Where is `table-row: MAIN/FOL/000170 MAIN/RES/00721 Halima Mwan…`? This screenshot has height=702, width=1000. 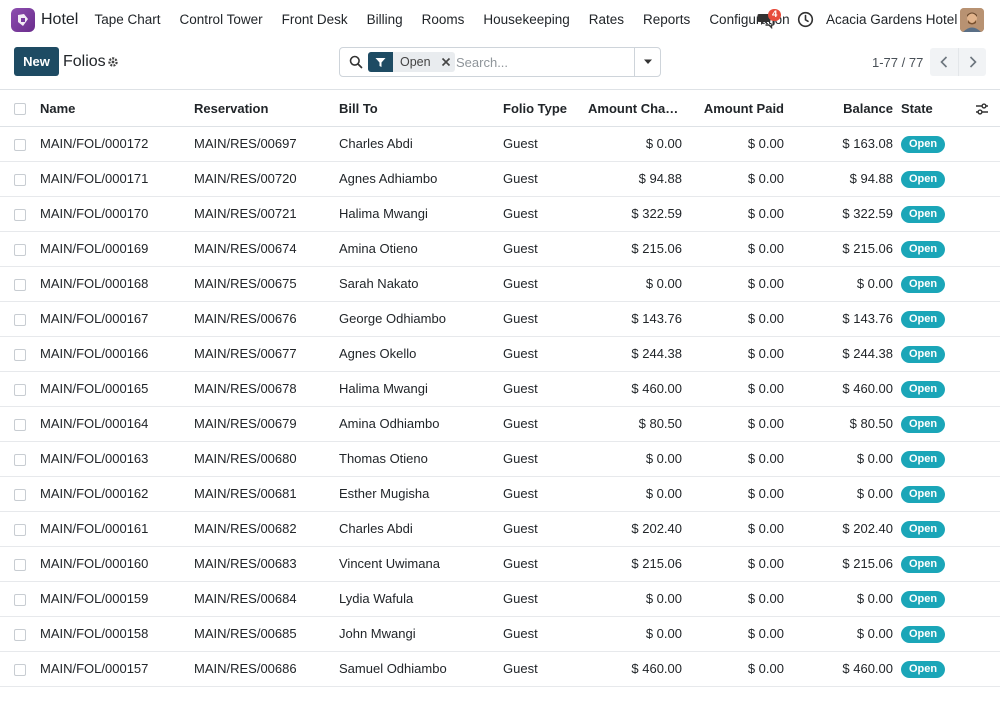 table-row: MAIN/FOL/000170 MAIN/RES/00721 Halima Mwan… is located at coordinates (500, 213).